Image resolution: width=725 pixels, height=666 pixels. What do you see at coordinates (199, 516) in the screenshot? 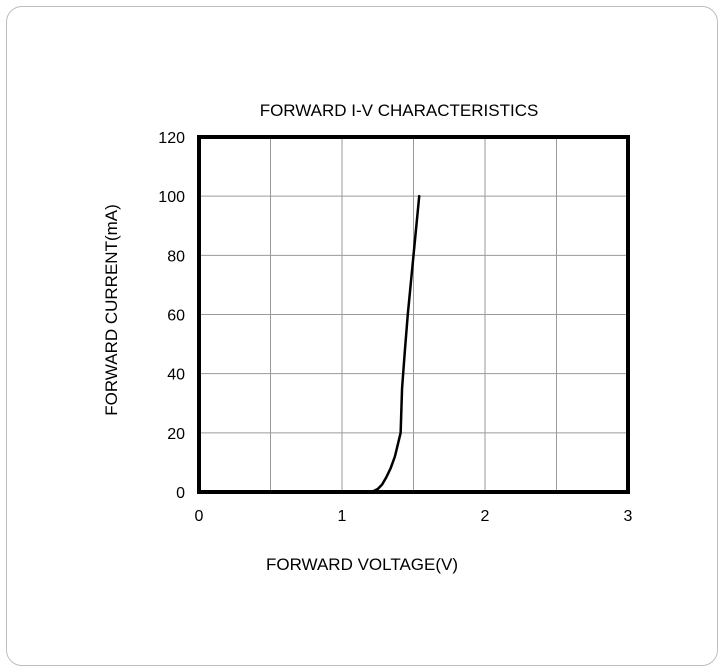
I see `x-tick-label-0: 0` at bounding box center [199, 516].